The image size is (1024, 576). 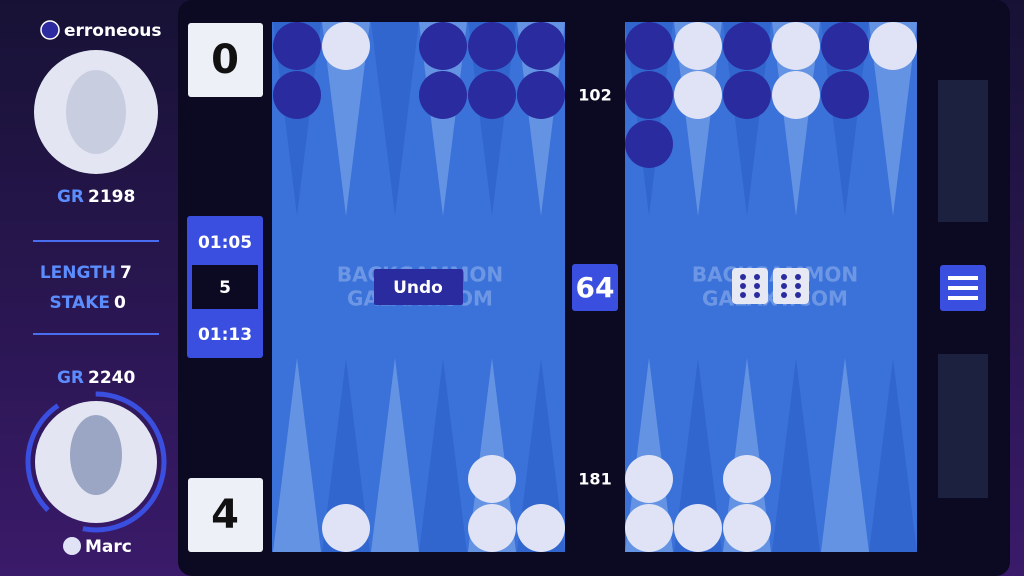 What do you see at coordinates (594, 479) in the screenshot?
I see `pip-count: 181` at bounding box center [594, 479].